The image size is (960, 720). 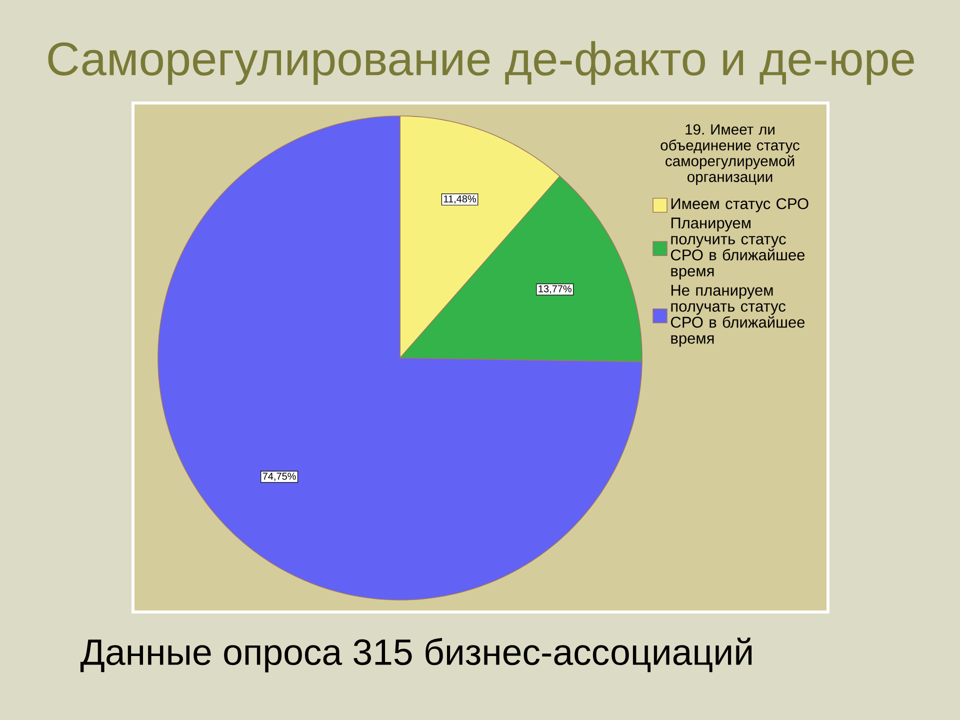 What do you see at coordinates (416, 655) in the screenshot?
I see `text: Данные опроса 315 бизнес-ассоциаций` at bounding box center [416, 655].